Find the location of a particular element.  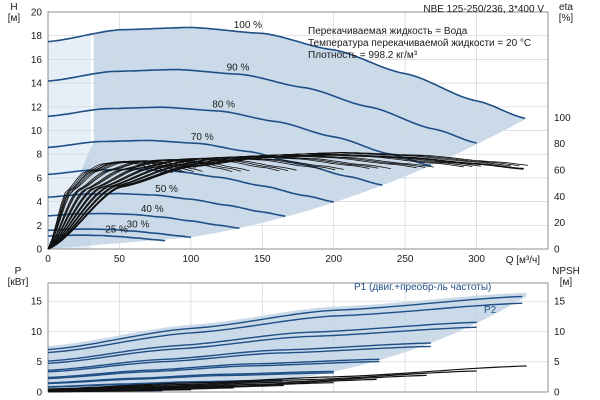

q-axis-label: Q [м³/ч] is located at coordinates (523, 260).